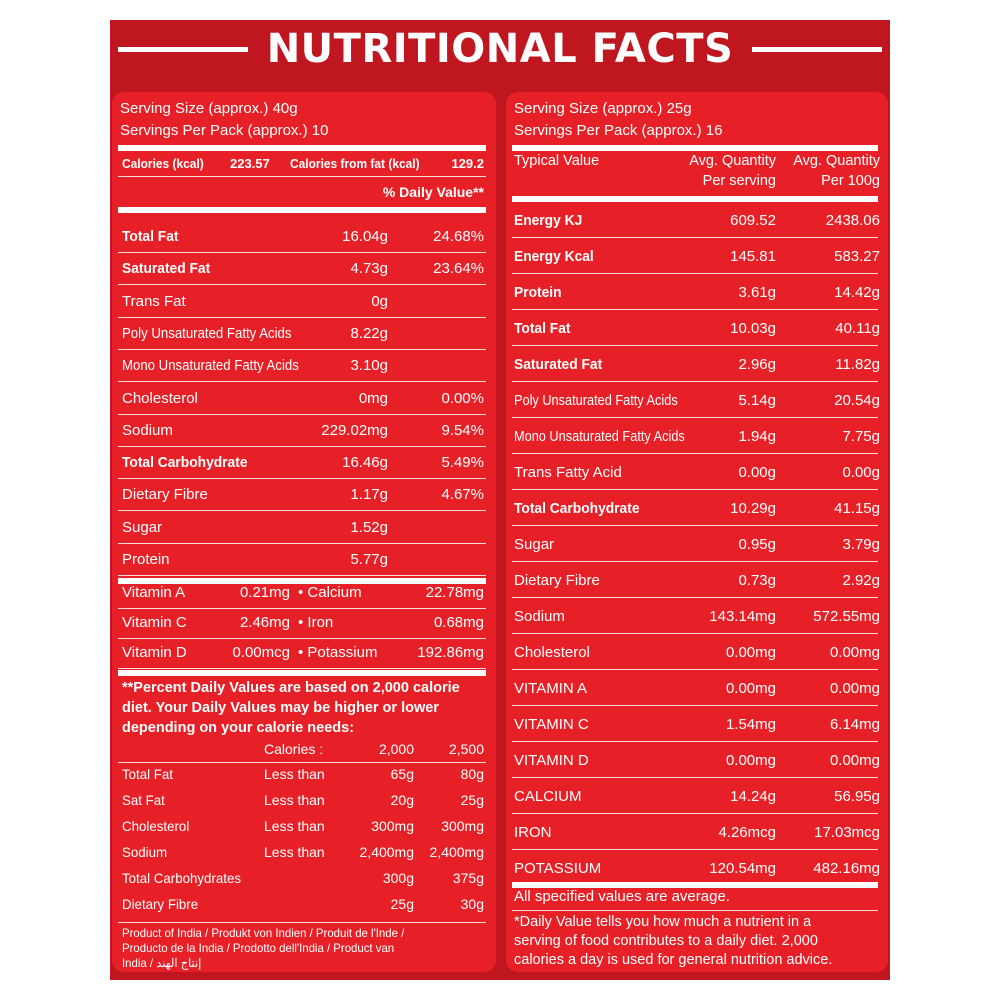 The image size is (1000, 1000). I want to click on nutrient-name: IRON, so click(533, 832).